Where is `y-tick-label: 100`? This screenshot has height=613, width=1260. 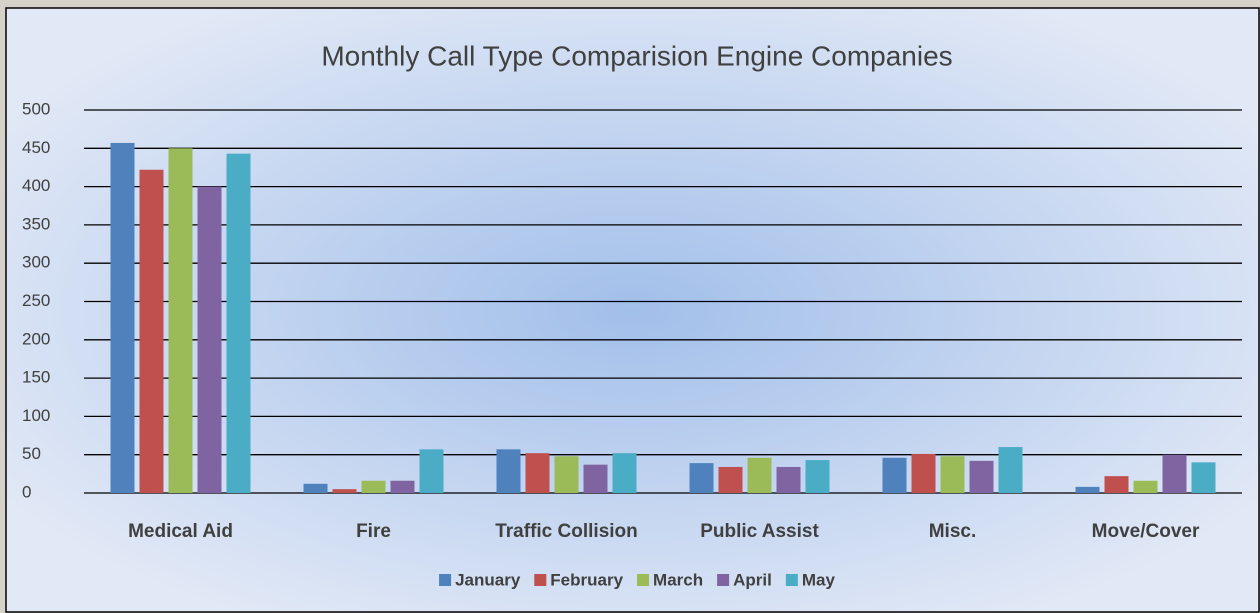 y-tick-label: 100 is located at coordinates (36, 415).